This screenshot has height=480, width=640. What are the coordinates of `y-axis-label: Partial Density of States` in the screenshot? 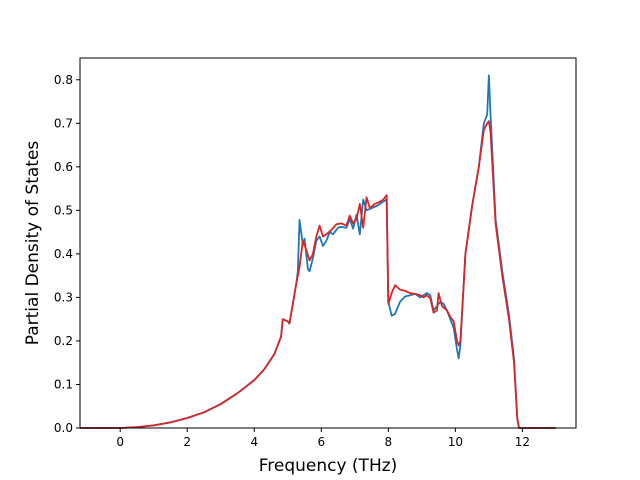 It's located at (33, 243).